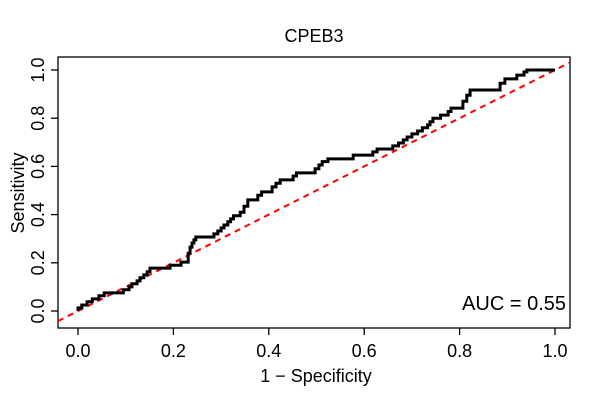 This screenshot has width=600, height=400. What do you see at coordinates (18, 192) in the screenshot?
I see `y-axis-label: Sensitivity` at bounding box center [18, 192].